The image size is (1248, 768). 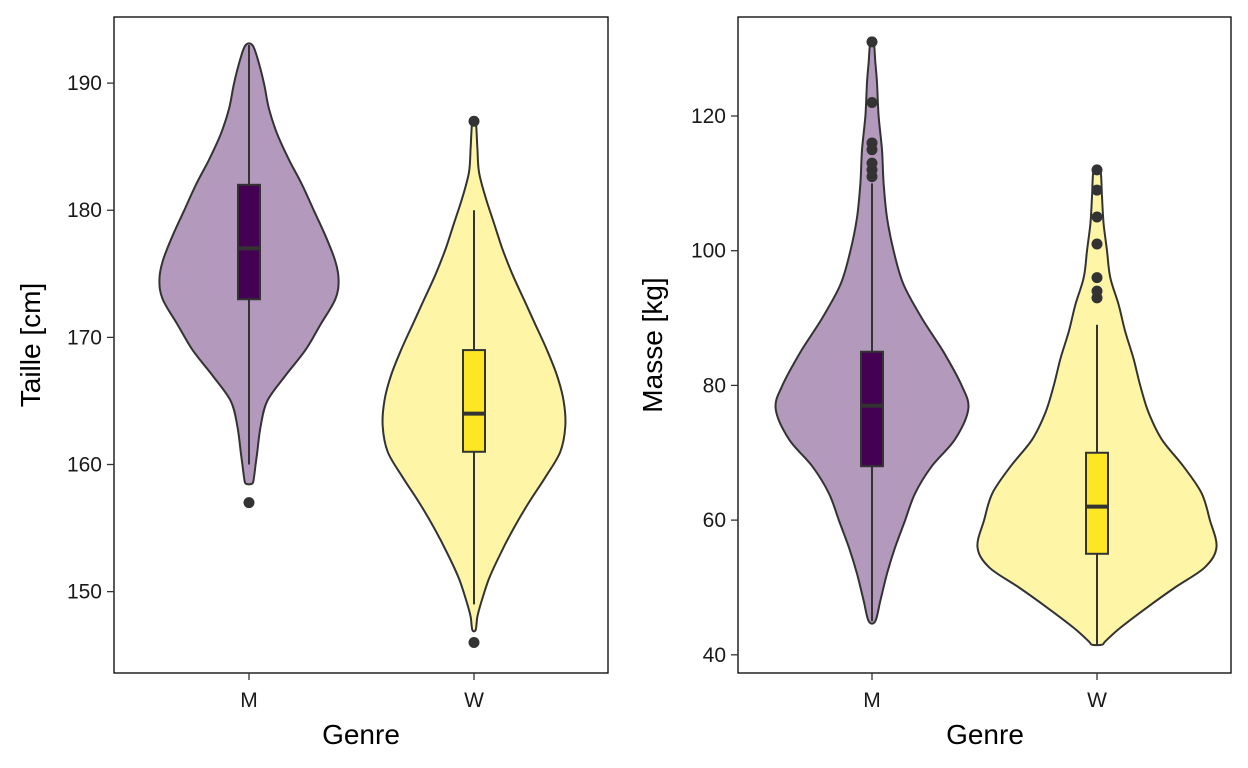 I want to click on y-tick-label: 180, so click(x=84, y=210).